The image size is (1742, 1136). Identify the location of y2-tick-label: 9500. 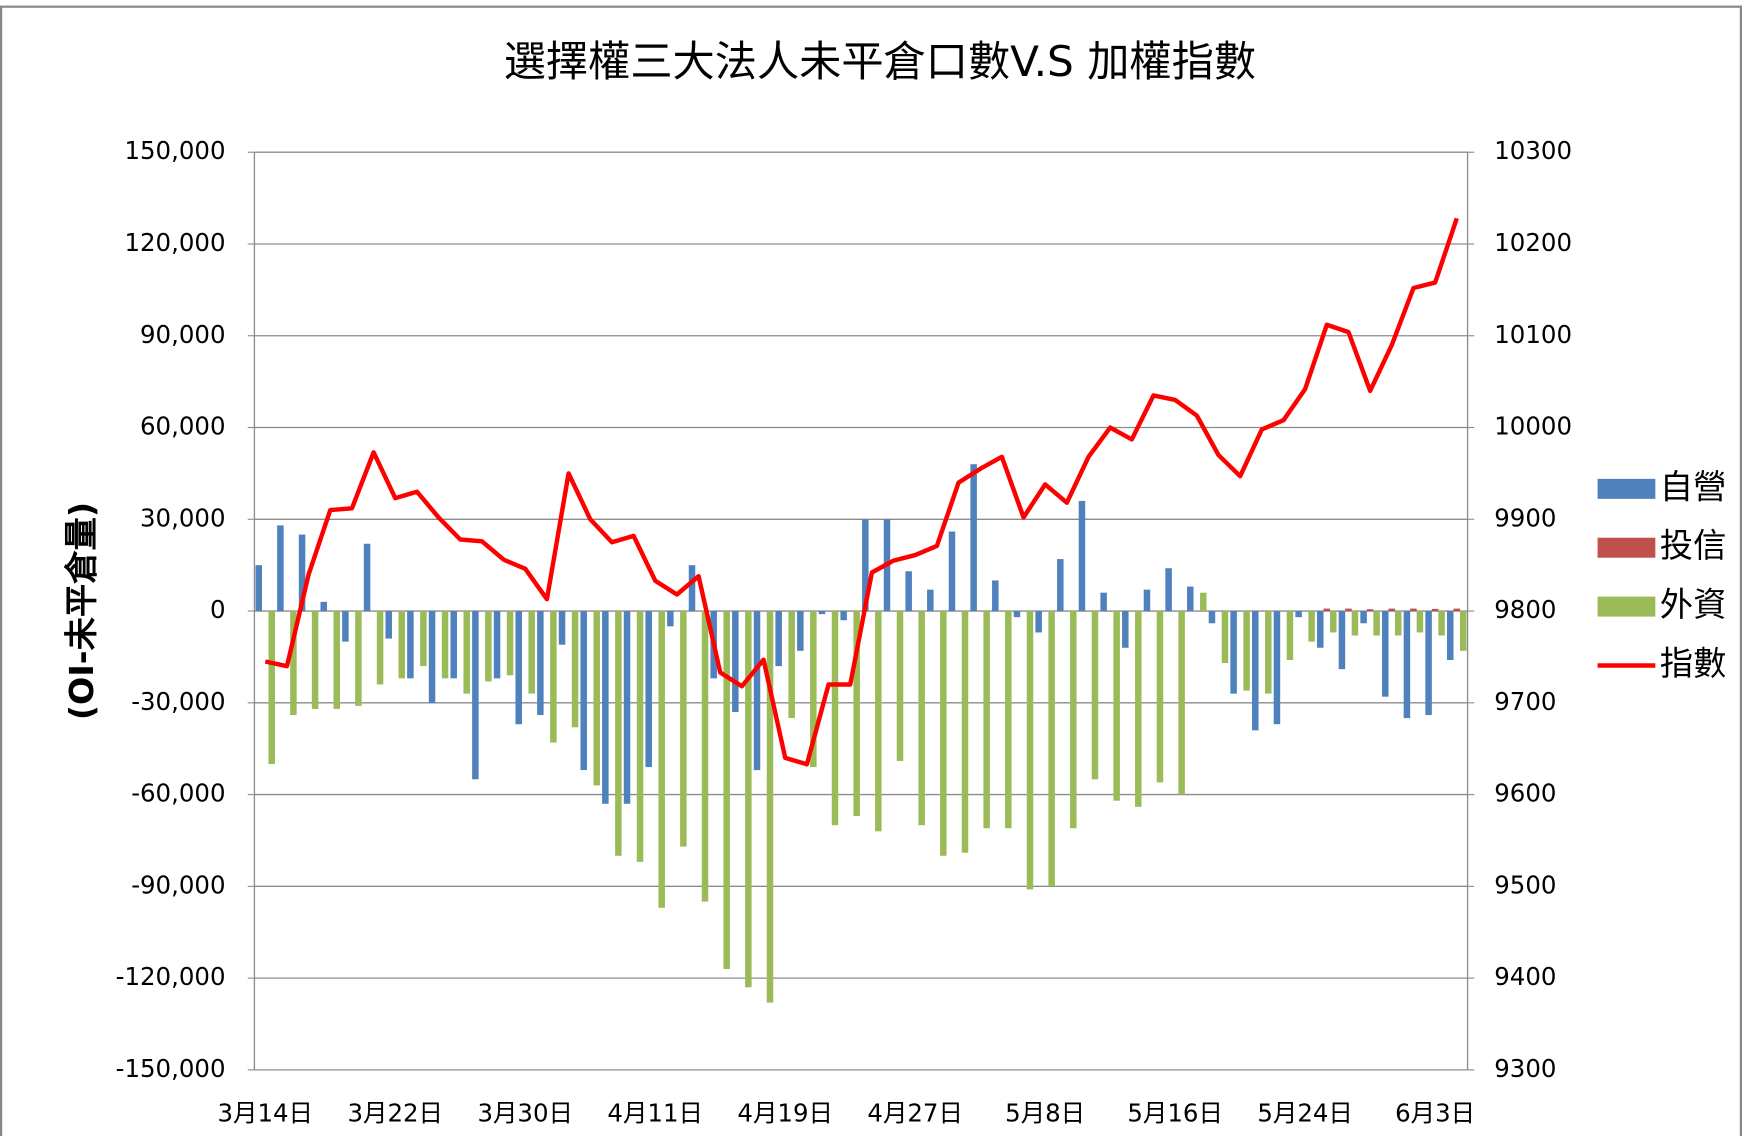
(1525, 884).